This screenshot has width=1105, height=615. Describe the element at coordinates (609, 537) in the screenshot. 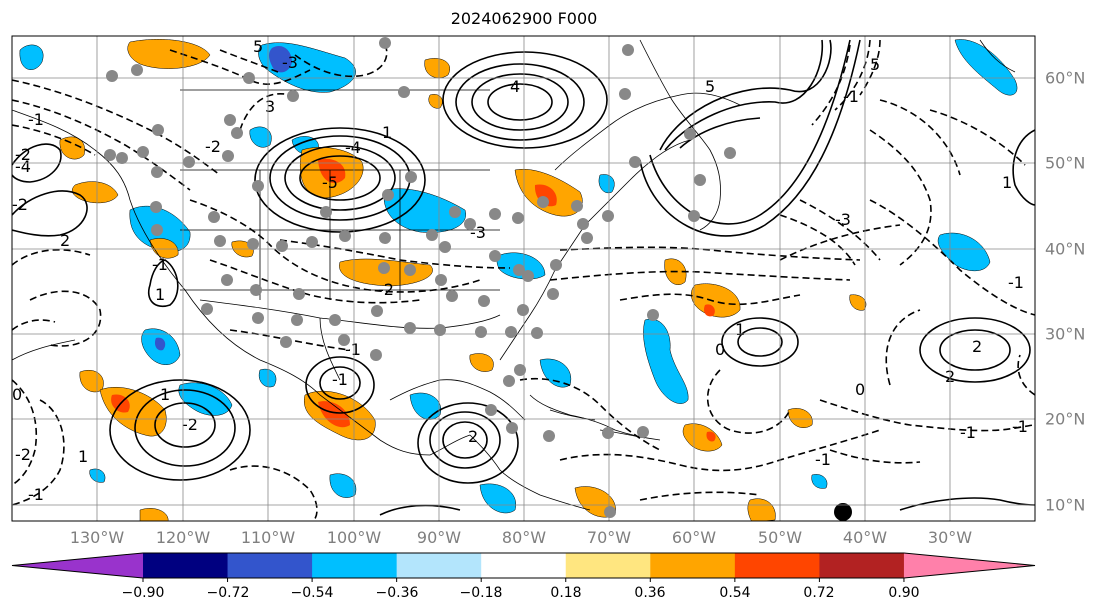

I see `lon-tick-label: 70°W` at that location.